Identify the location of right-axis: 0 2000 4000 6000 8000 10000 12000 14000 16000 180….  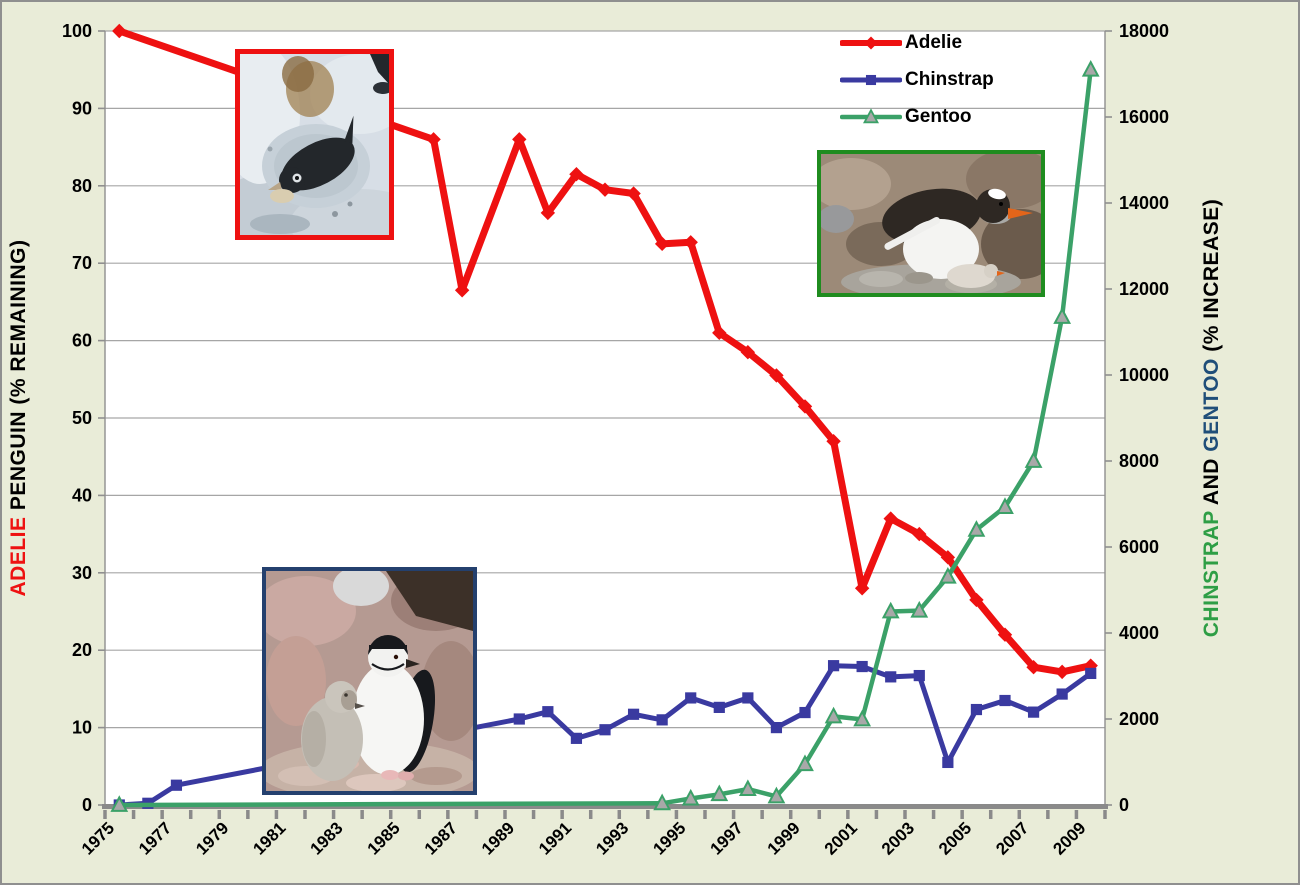
(1137, 418).